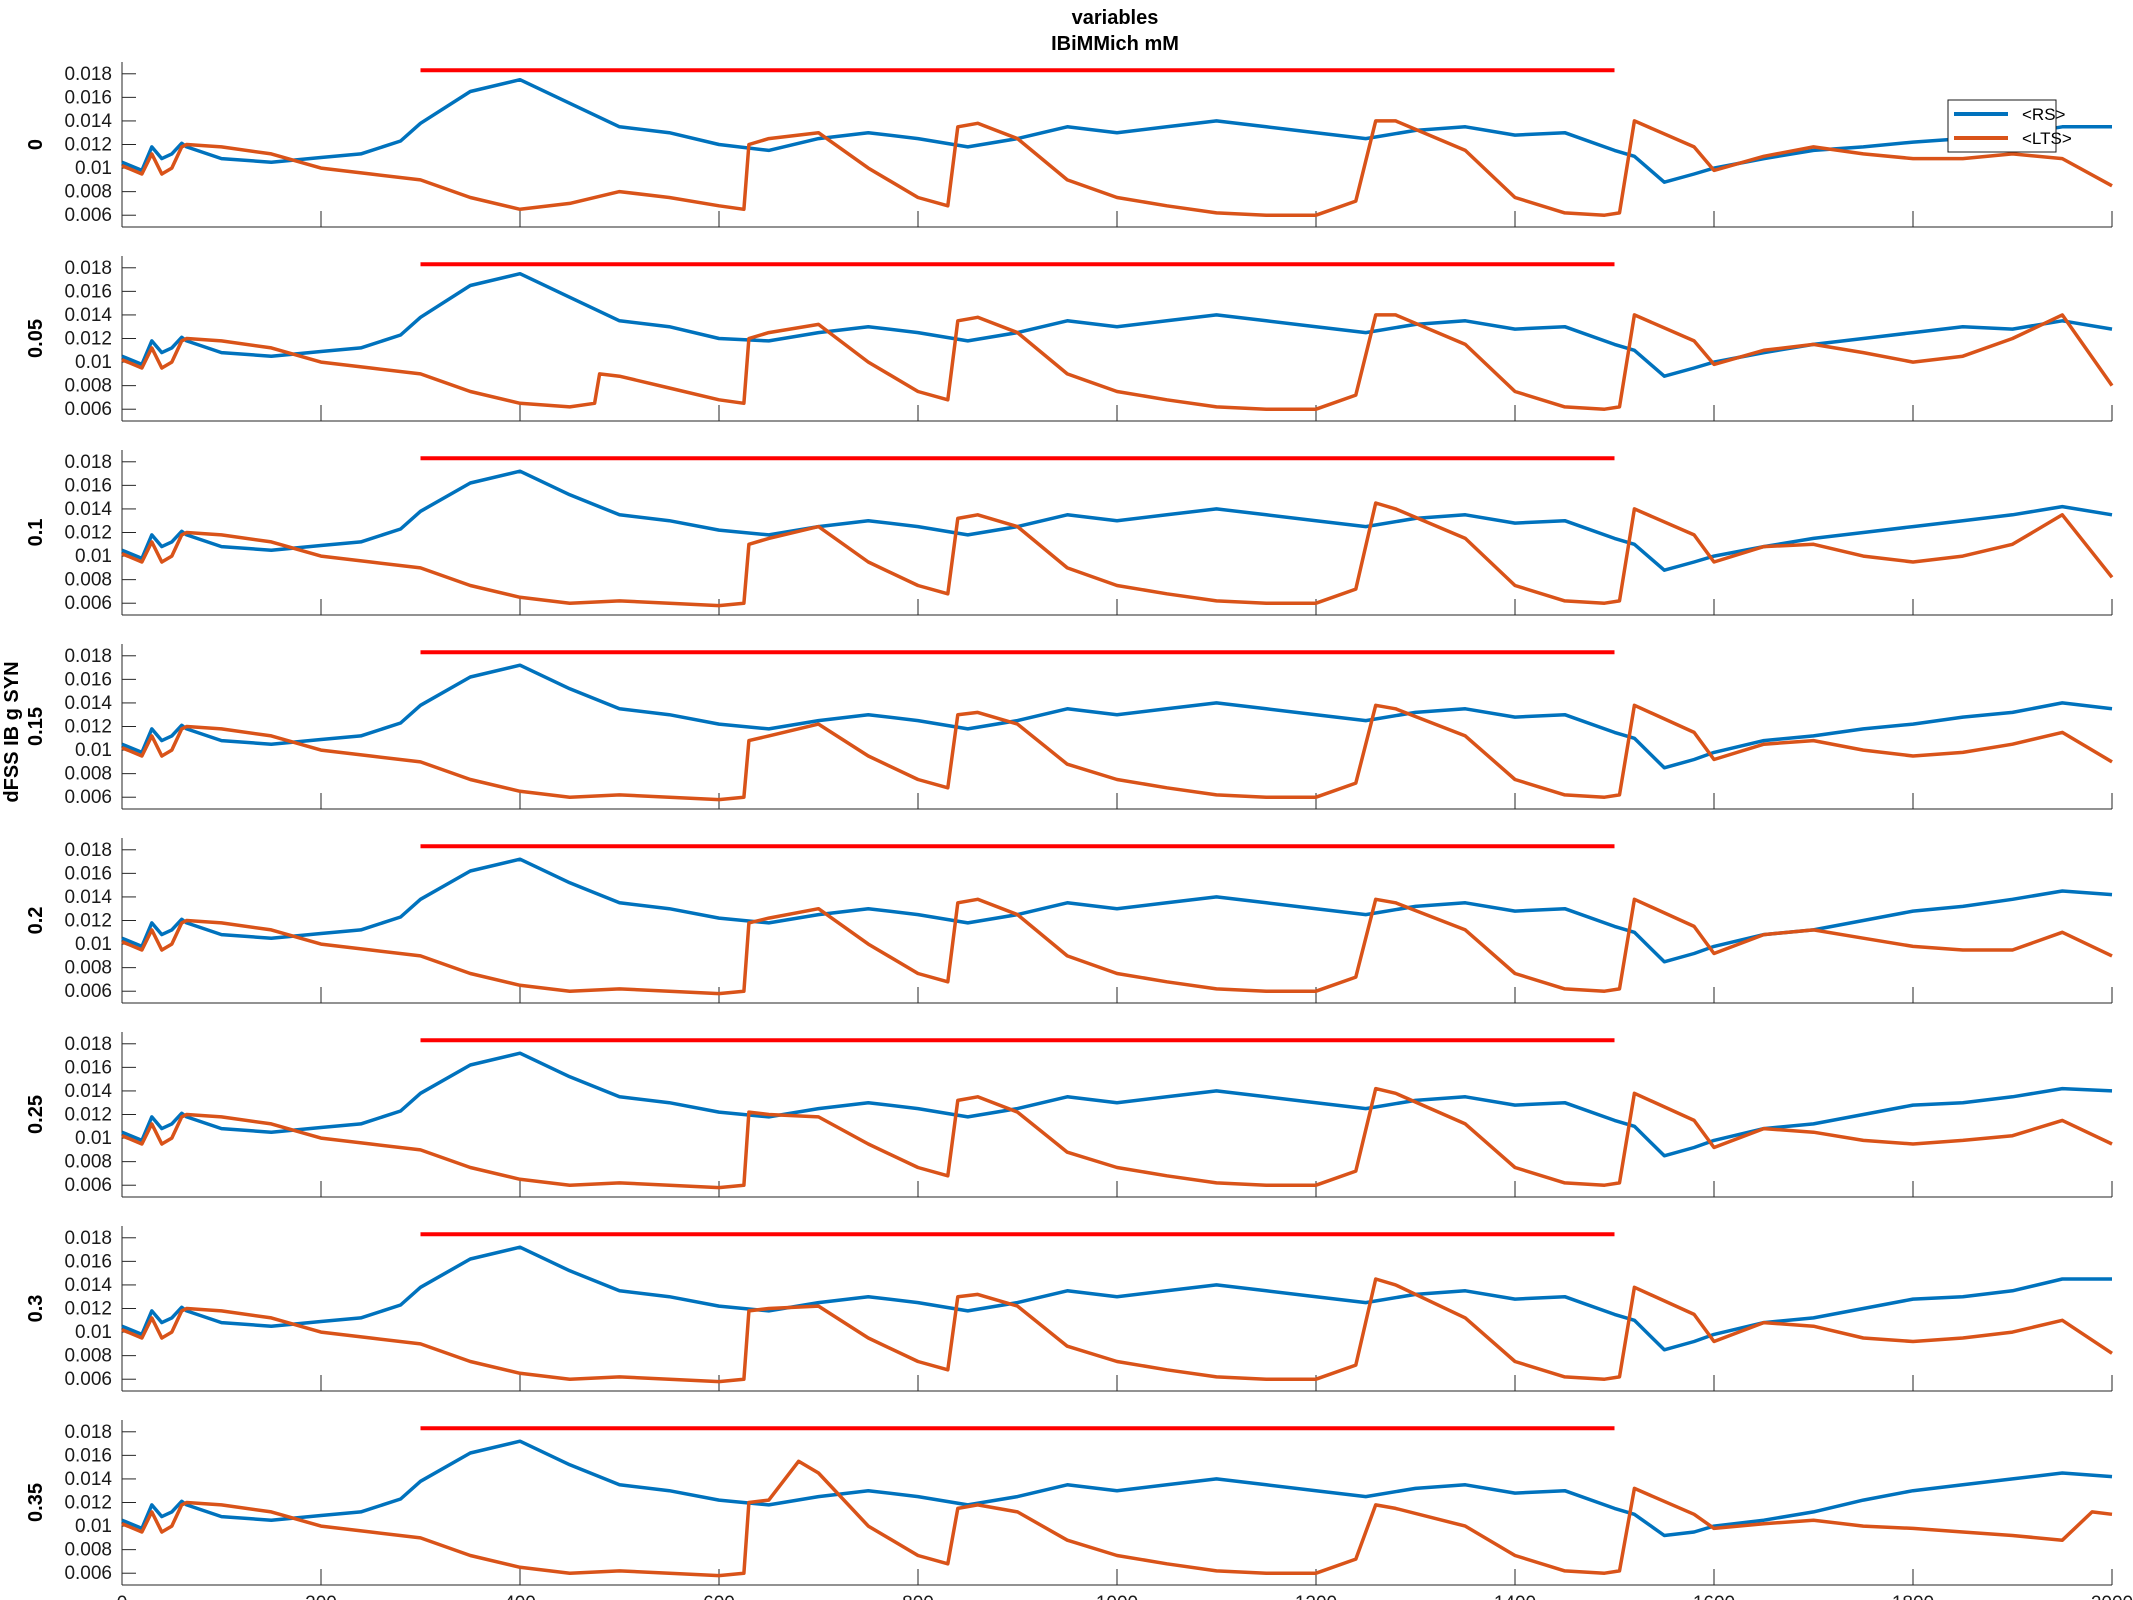 The height and width of the screenshot is (1600, 2133). Describe the element at coordinates (520, 1596) in the screenshot. I see `x-tick-label: 400` at that location.